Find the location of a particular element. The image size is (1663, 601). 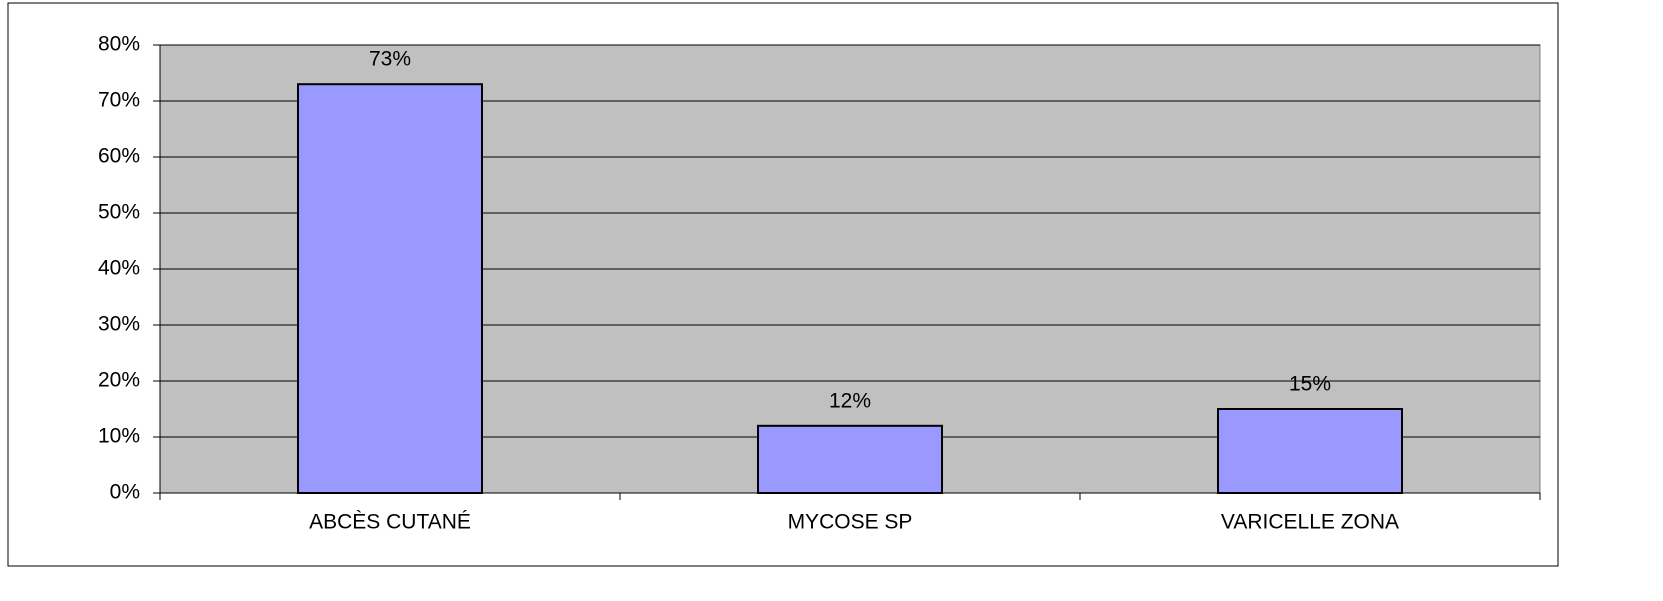

x-tick-label: VARICELLE ZONA is located at coordinates (1310, 522).